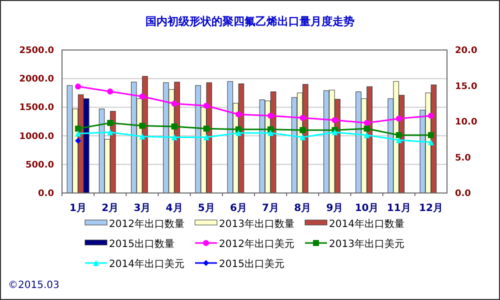 Image resolution: width=500 pixels, height=300 pixels. Describe the element at coordinates (466, 51) in the screenshot. I see `y2-tick-label: 20.0` at that location.